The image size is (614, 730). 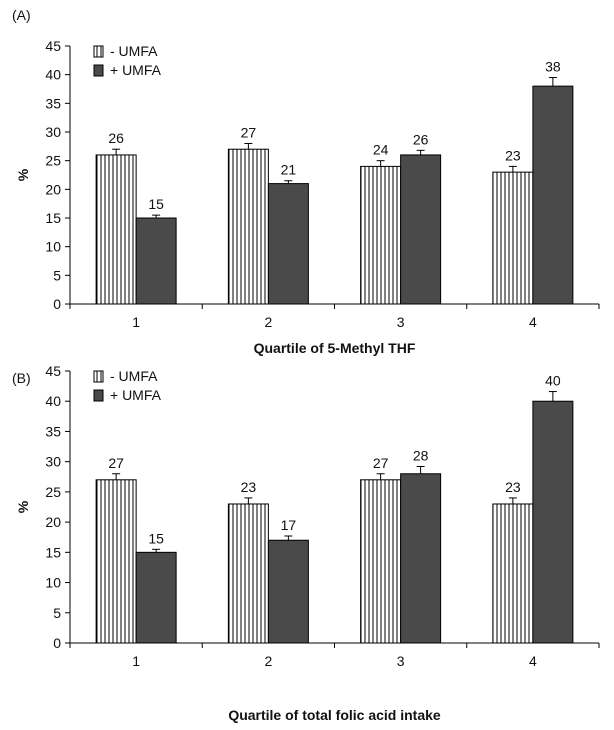 What do you see at coordinates (289, 170) in the screenshot?
I see `bar-value-label: 21` at bounding box center [289, 170].